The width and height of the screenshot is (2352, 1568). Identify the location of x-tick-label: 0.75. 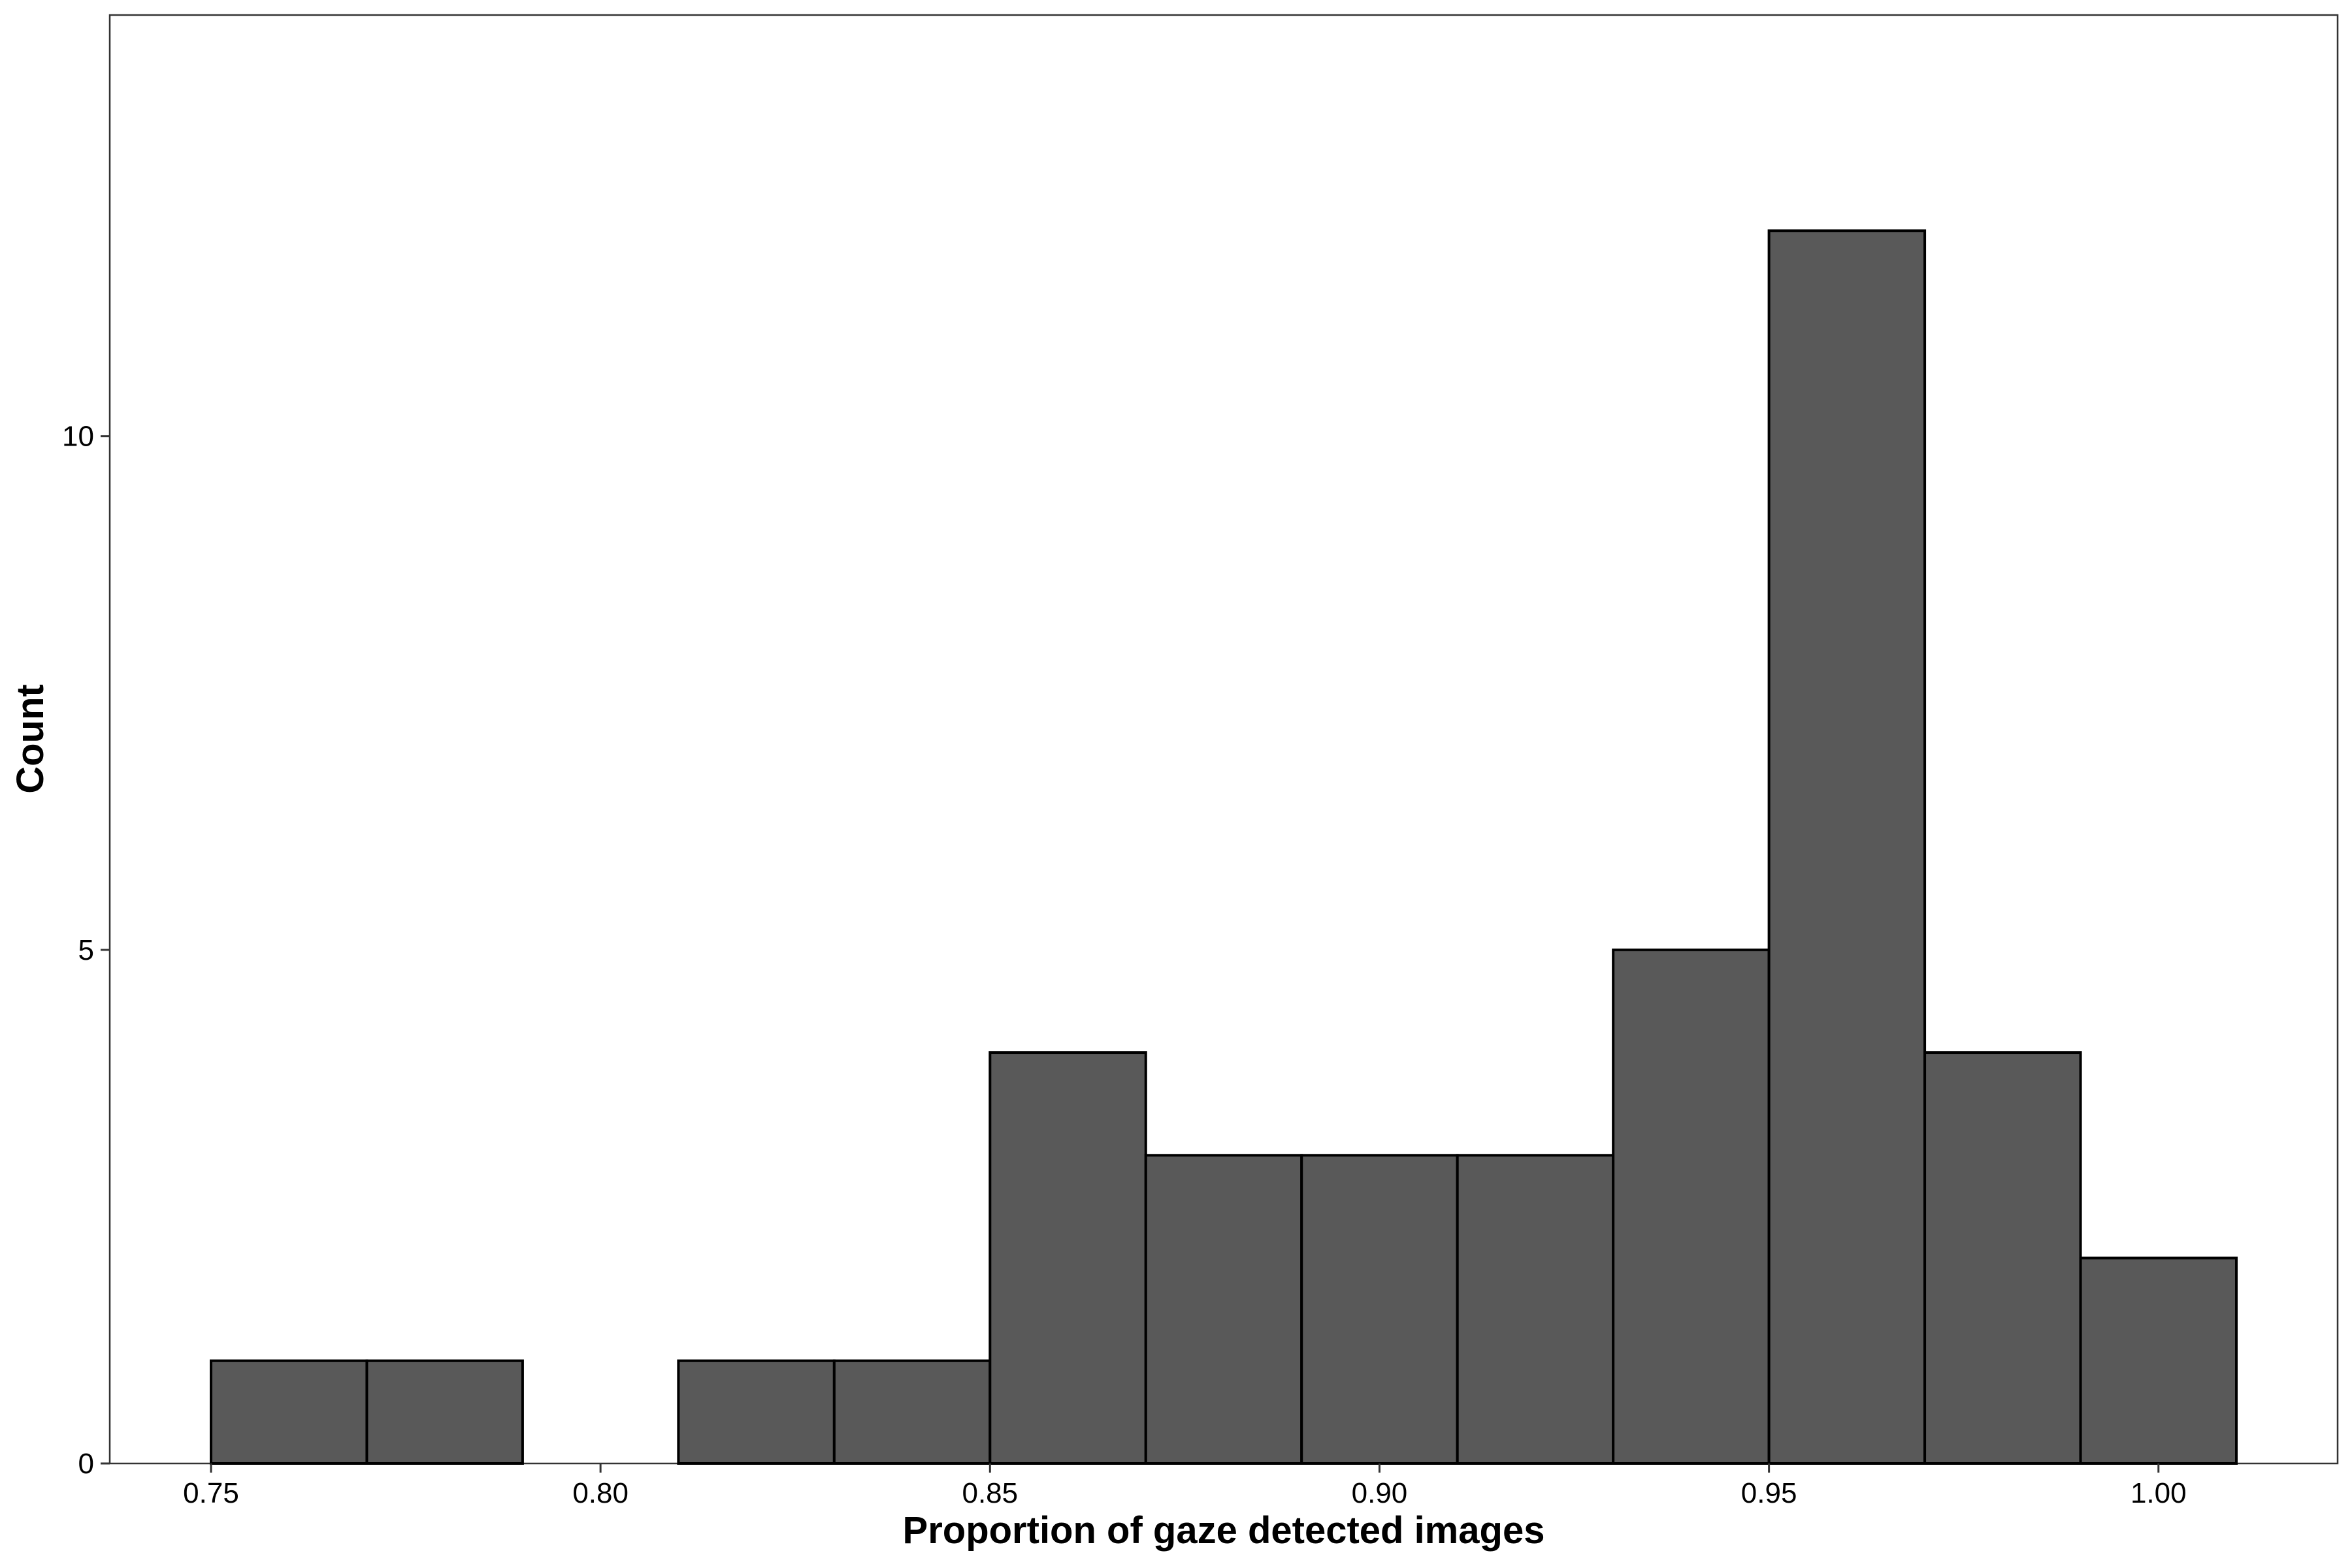
(211, 1493).